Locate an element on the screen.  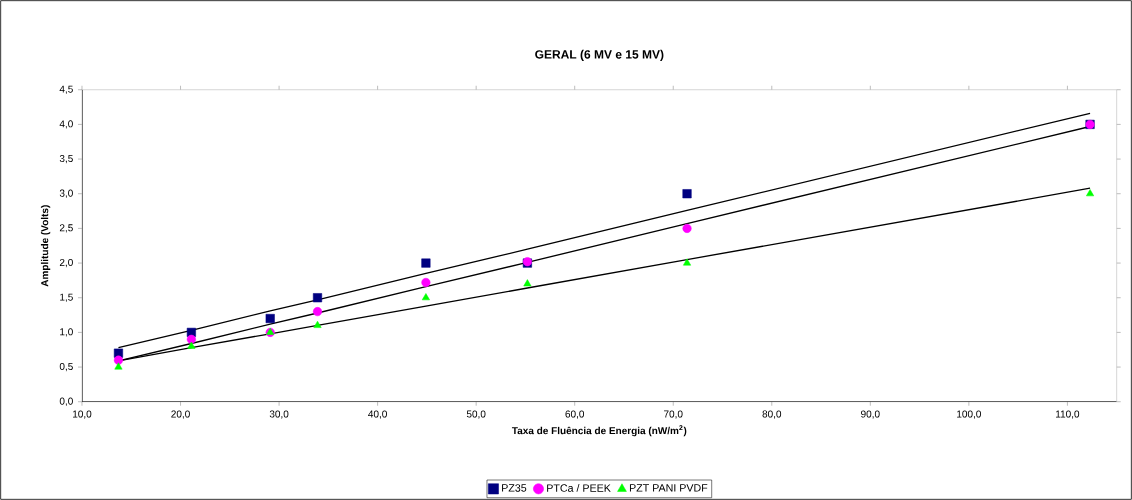
x-axis-title: Taxa de Fluência de Energia (nW/m$^{2}$) is located at coordinates (599, 431).